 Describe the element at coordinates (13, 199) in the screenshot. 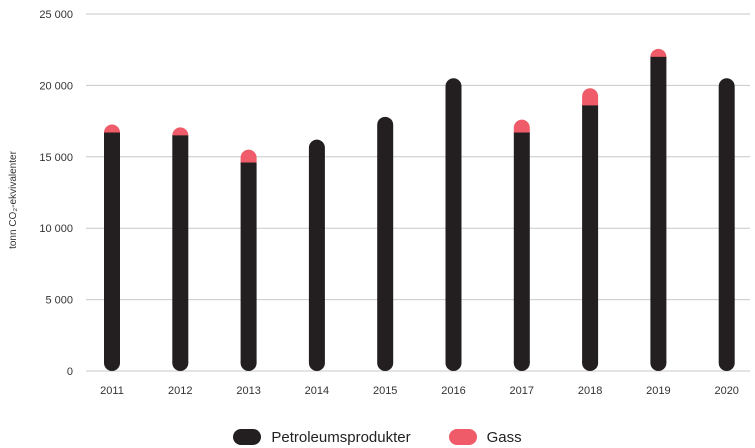

I see `y-axis-label: tonn CO₂-ekvivalenter` at that location.